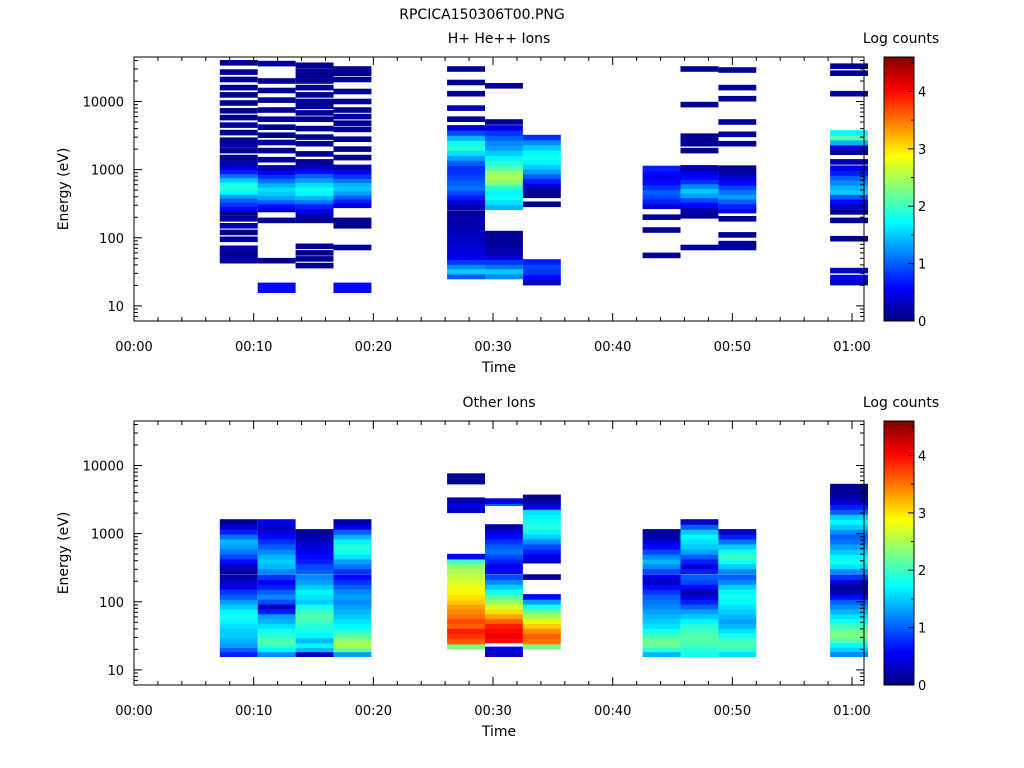  What do you see at coordinates (612, 347) in the screenshot?
I see `x-tick-label: 00:40` at bounding box center [612, 347].